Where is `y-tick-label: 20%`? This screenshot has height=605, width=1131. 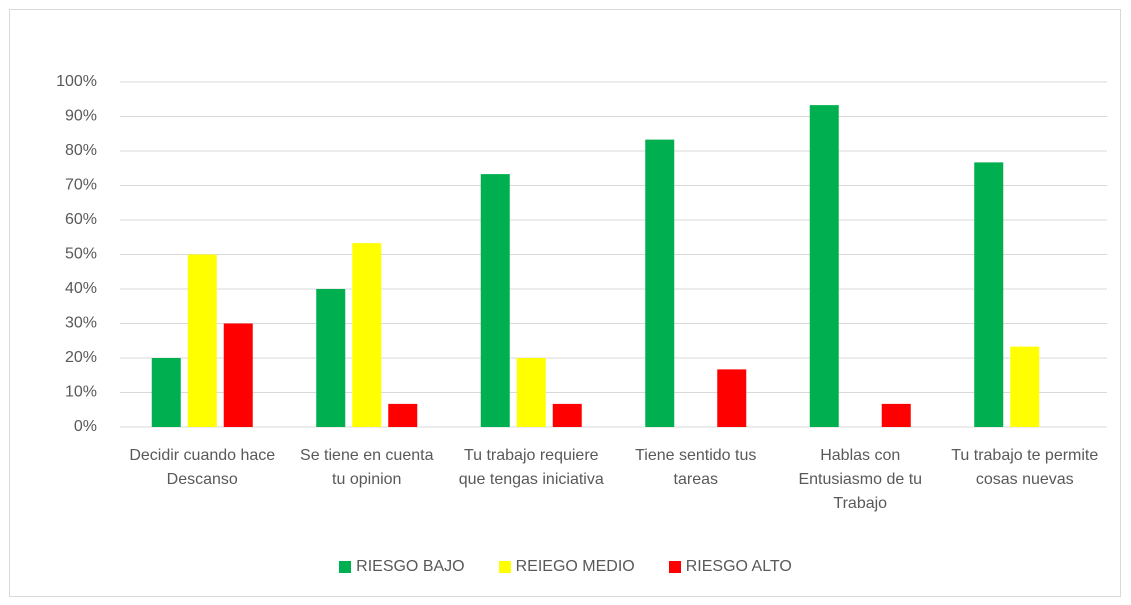
y-tick-label: 20% is located at coordinates (81, 357).